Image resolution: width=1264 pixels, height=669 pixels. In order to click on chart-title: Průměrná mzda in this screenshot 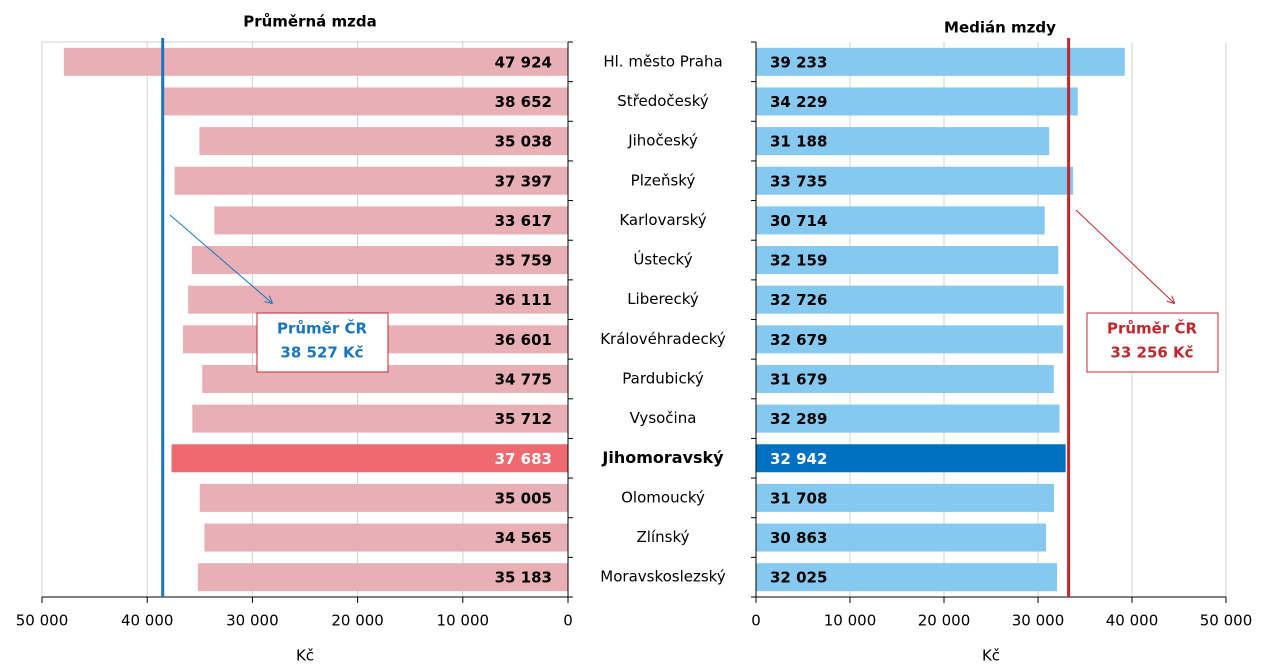, I will do `click(310, 22)`.